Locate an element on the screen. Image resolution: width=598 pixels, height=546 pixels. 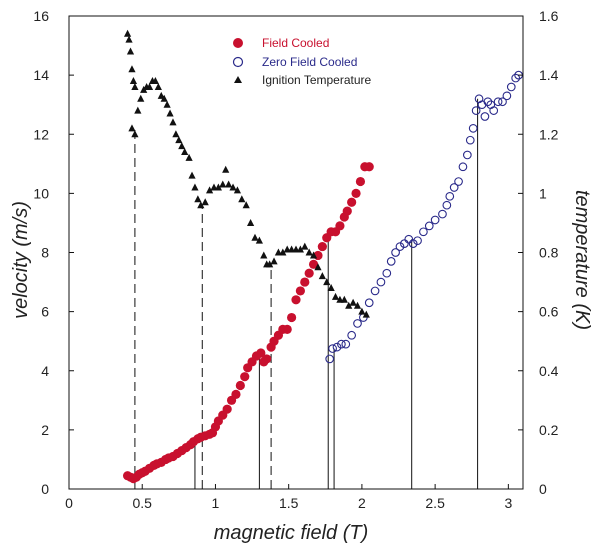
legend-label-ignition-temperature: Ignition Temperature is located at coordinates (317, 80).